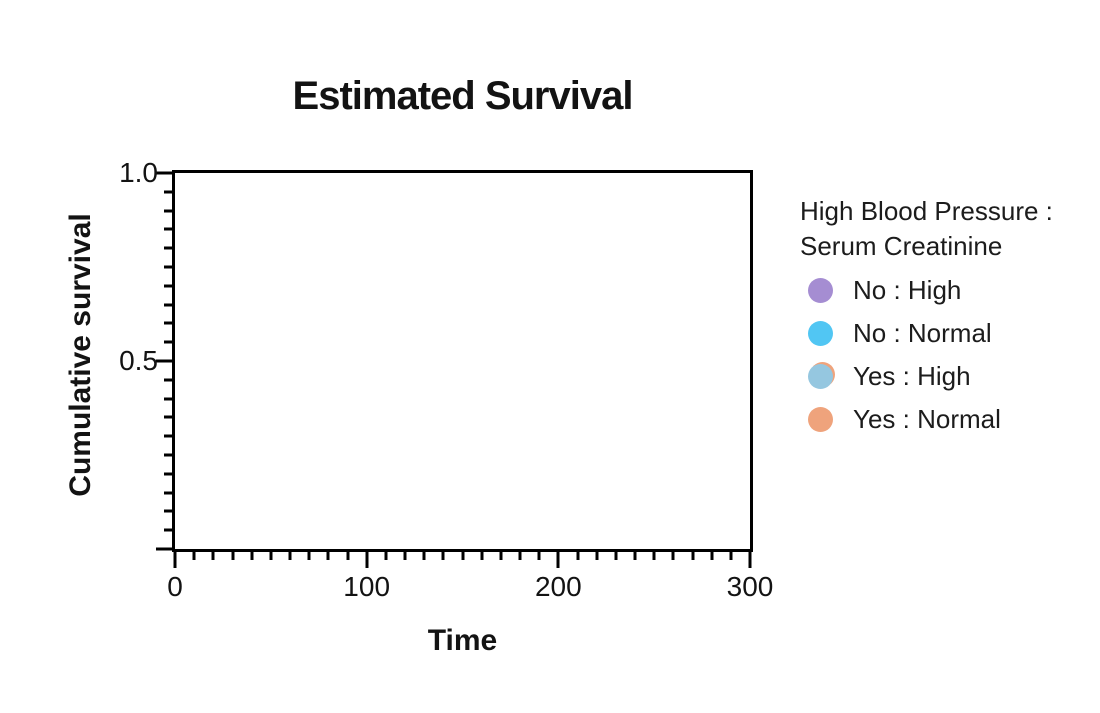  I want to click on legend-item: No : High, so click(940, 290).